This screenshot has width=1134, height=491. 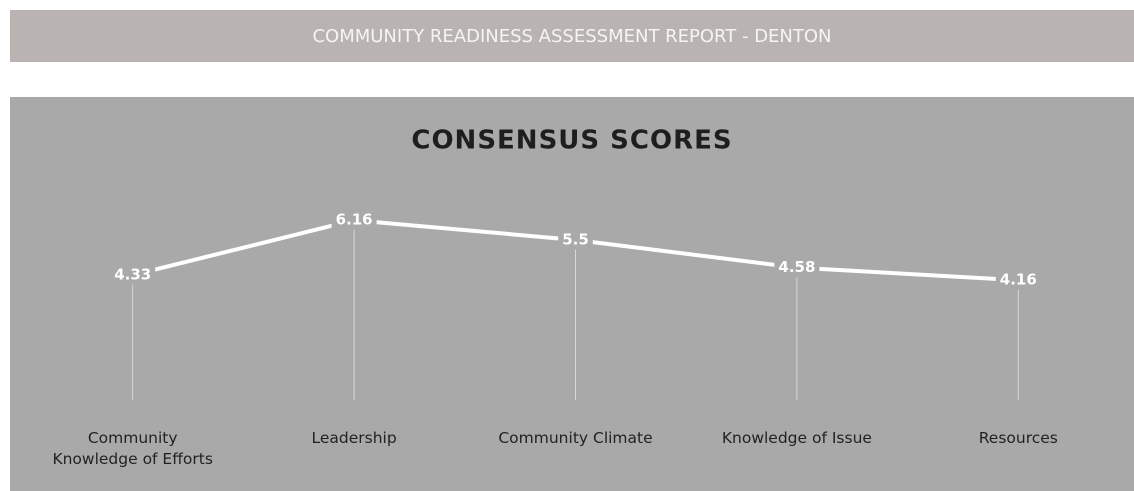 I want to click on x-tick-label: Knowledge of Issue, so click(x=796, y=438).